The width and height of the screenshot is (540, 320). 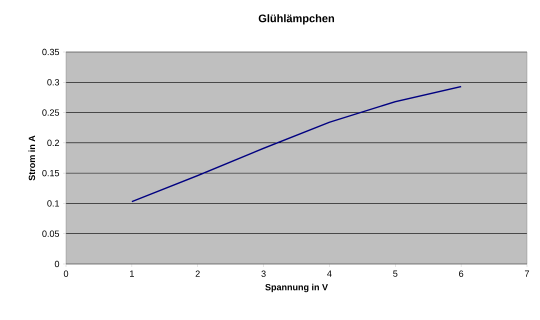 I want to click on x-tick-label: 4, so click(x=329, y=273).